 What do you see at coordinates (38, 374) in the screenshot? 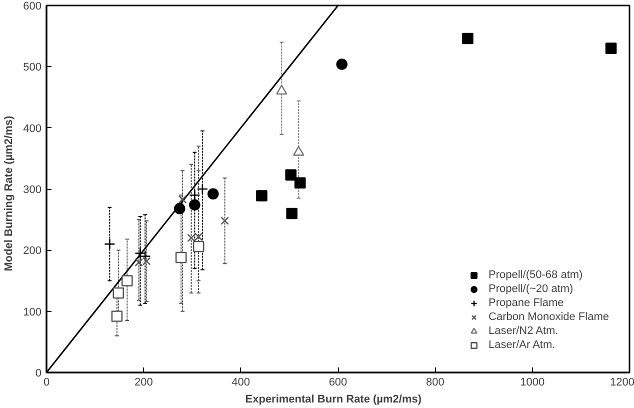
I see `y-tick-label: 0` at bounding box center [38, 374].